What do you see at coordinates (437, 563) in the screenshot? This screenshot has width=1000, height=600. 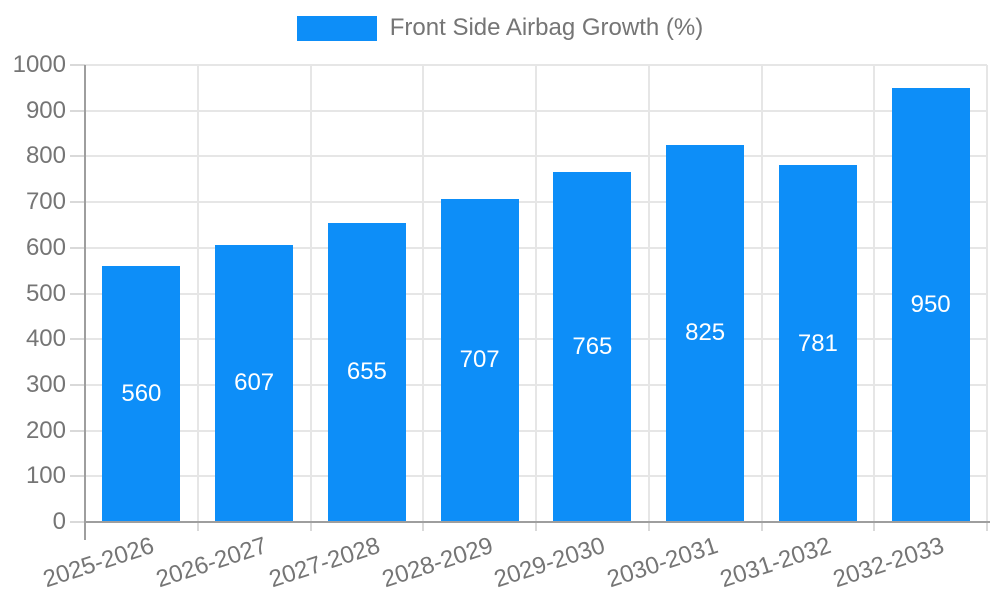 I see `x-tick-label: 2028-2029` at bounding box center [437, 563].